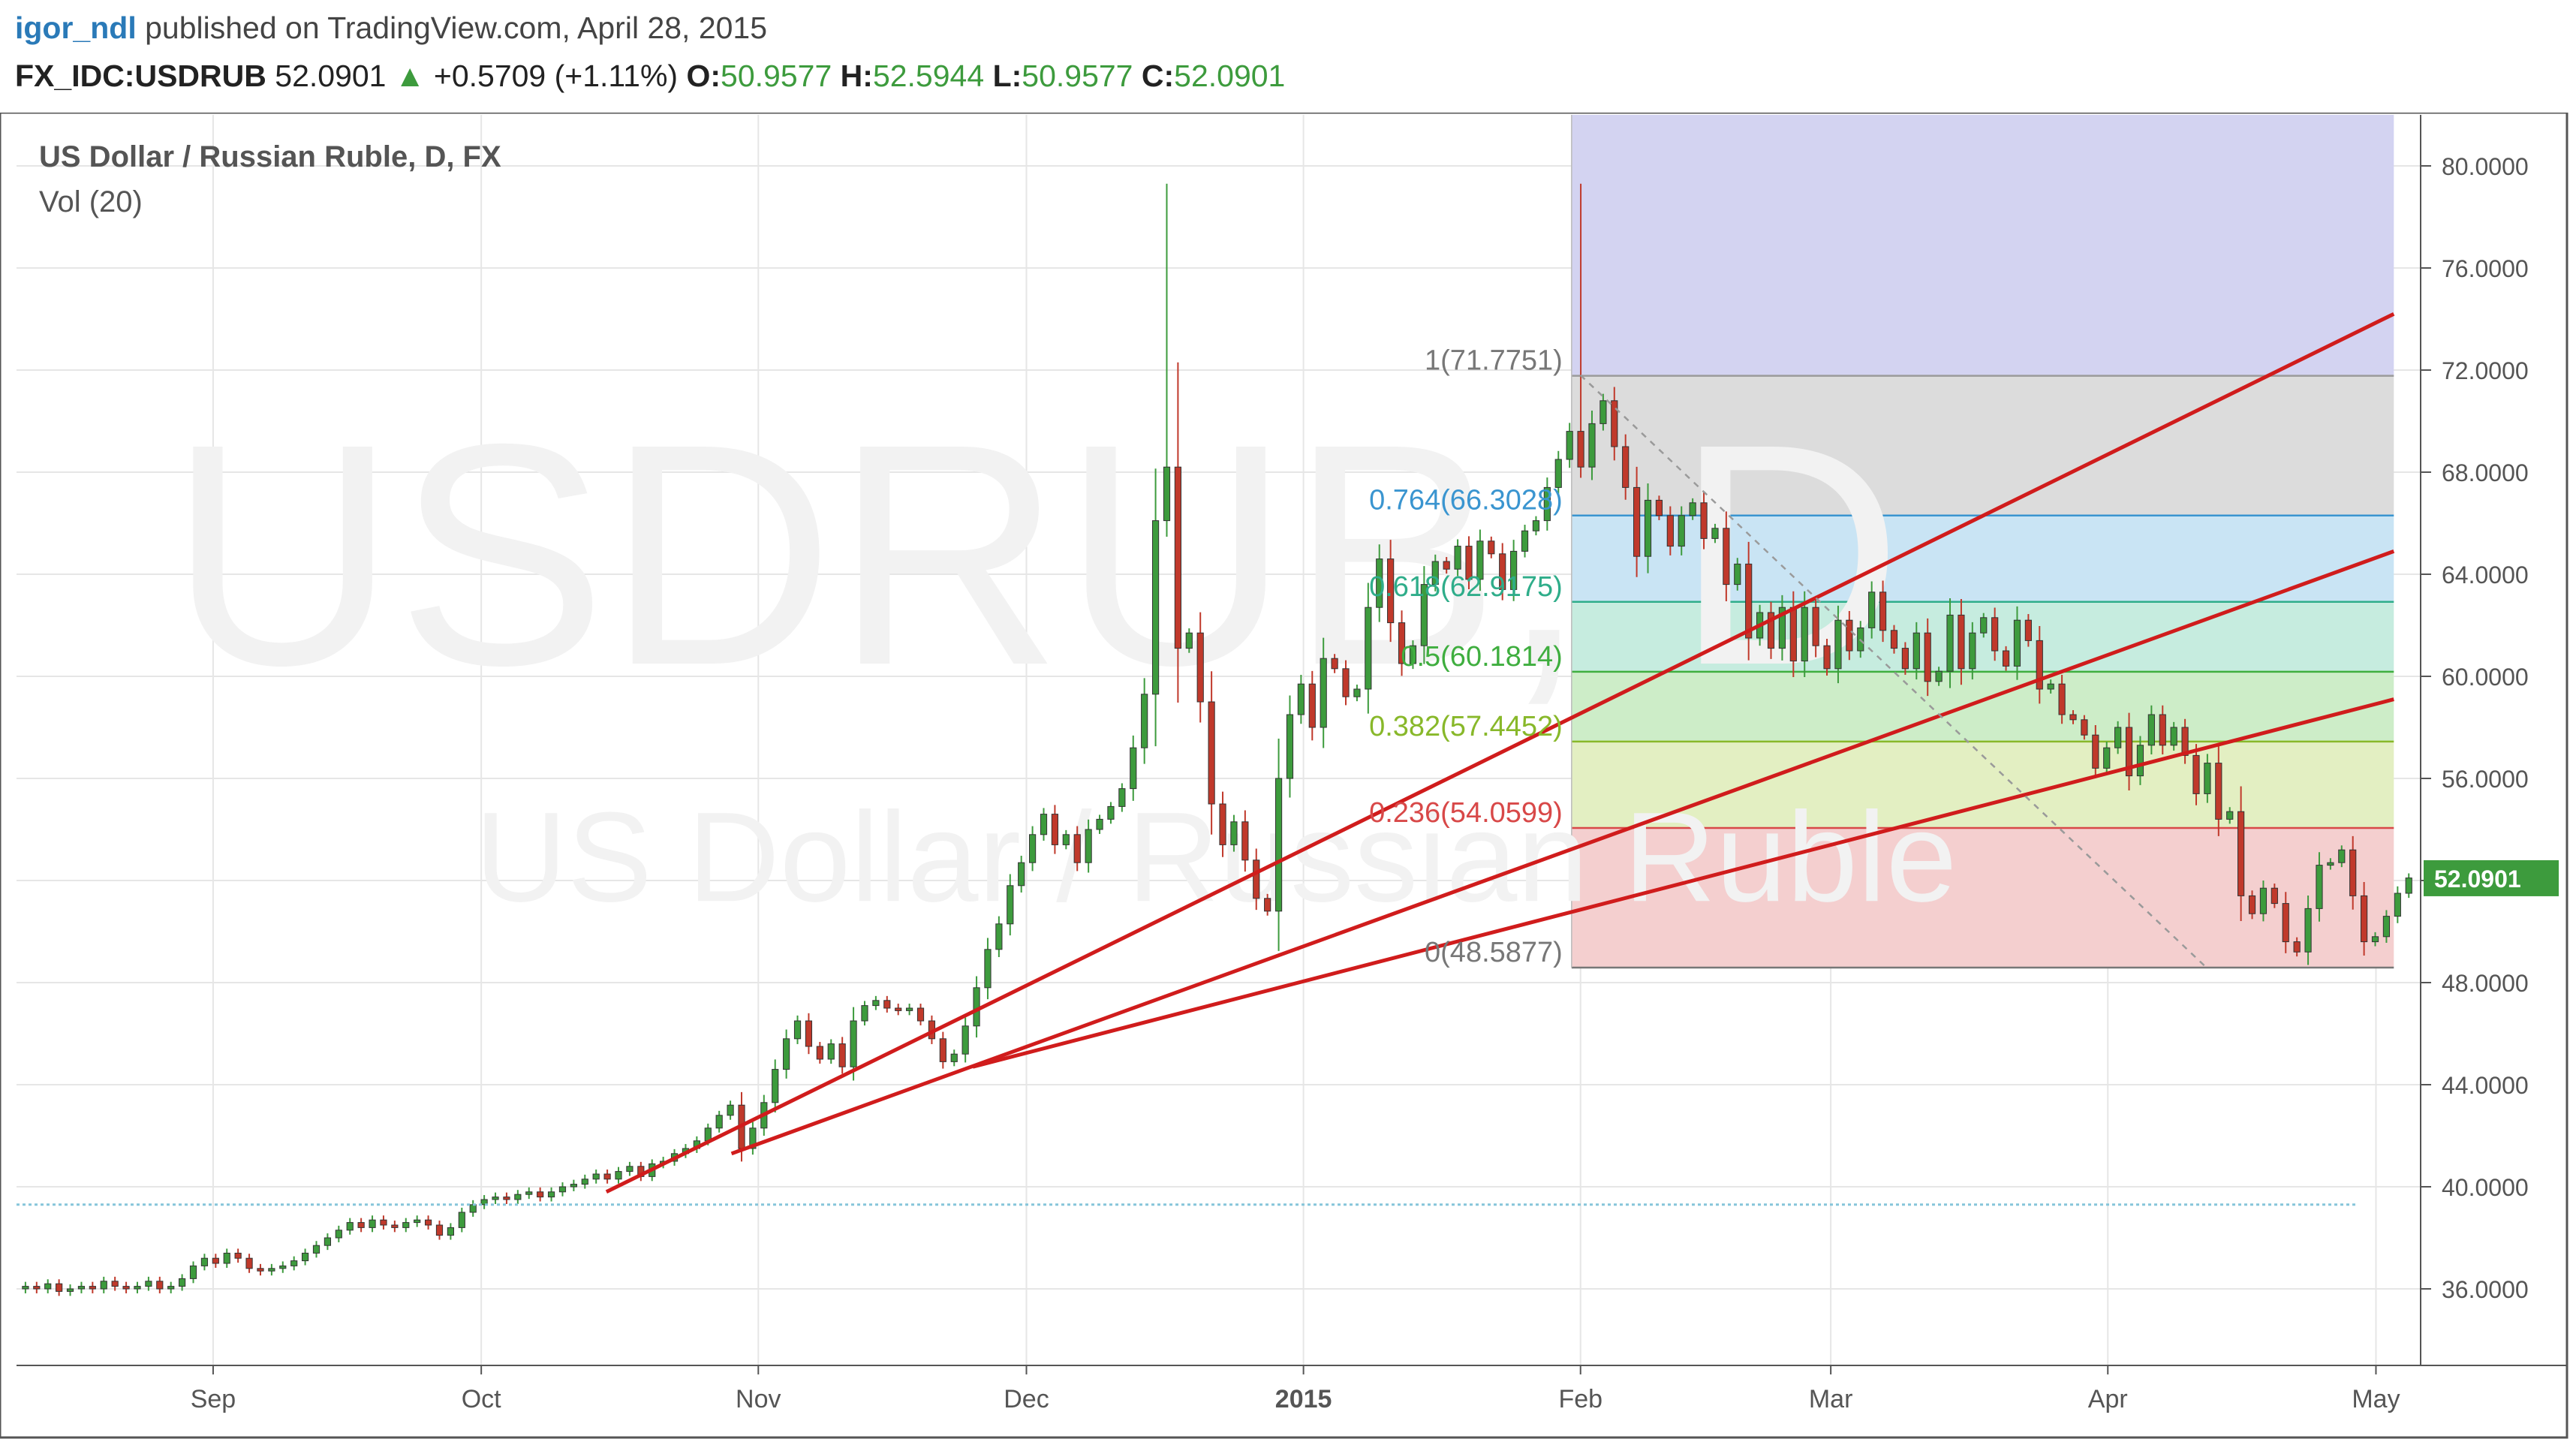 The image size is (2576, 1445). I want to click on y-tick-label: 56.0000, so click(2485, 779).